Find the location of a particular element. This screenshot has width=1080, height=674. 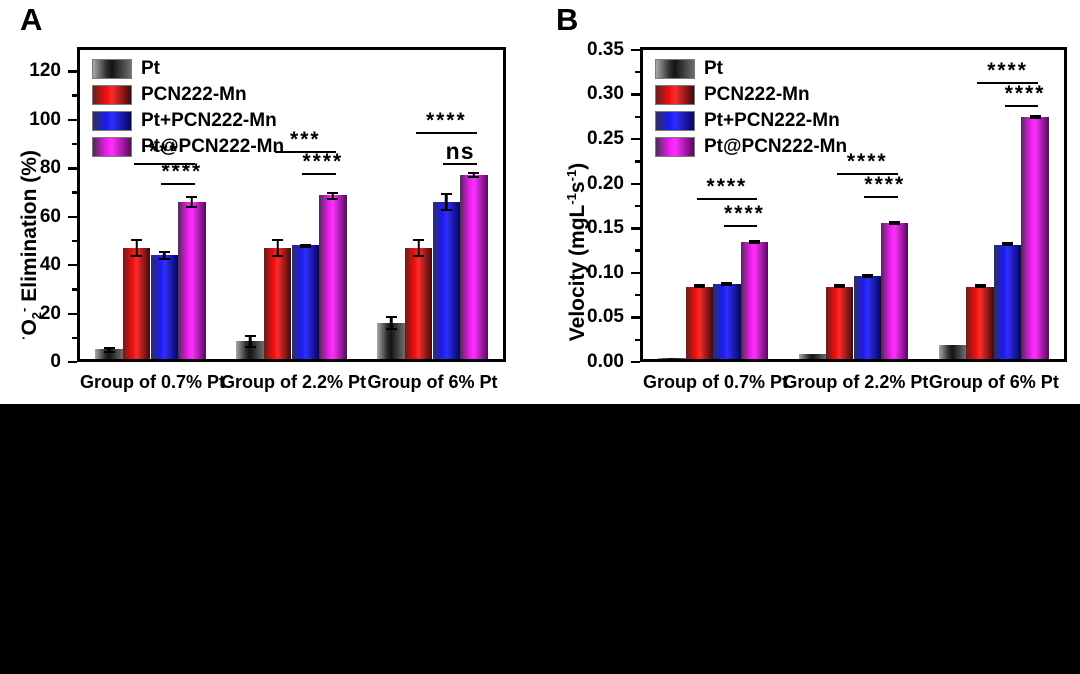

legend-item: PCN222-Mn is located at coordinates (751, 94).